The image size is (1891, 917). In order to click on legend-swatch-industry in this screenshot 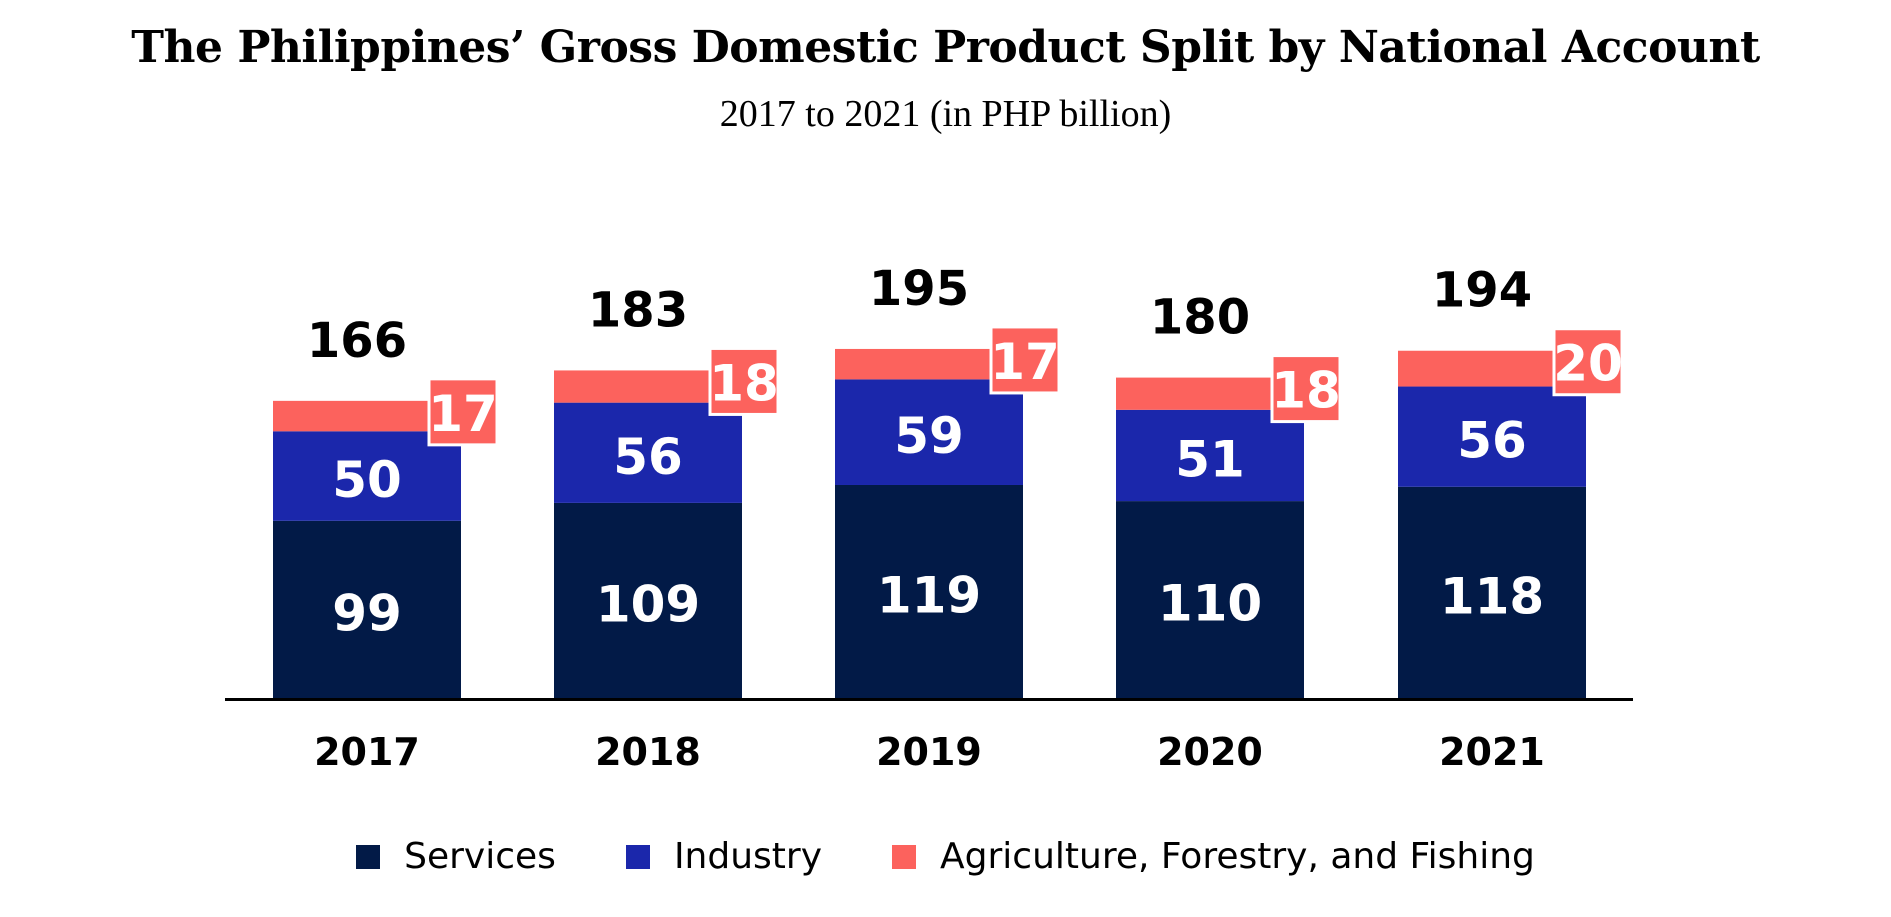, I will do `click(637, 856)`.